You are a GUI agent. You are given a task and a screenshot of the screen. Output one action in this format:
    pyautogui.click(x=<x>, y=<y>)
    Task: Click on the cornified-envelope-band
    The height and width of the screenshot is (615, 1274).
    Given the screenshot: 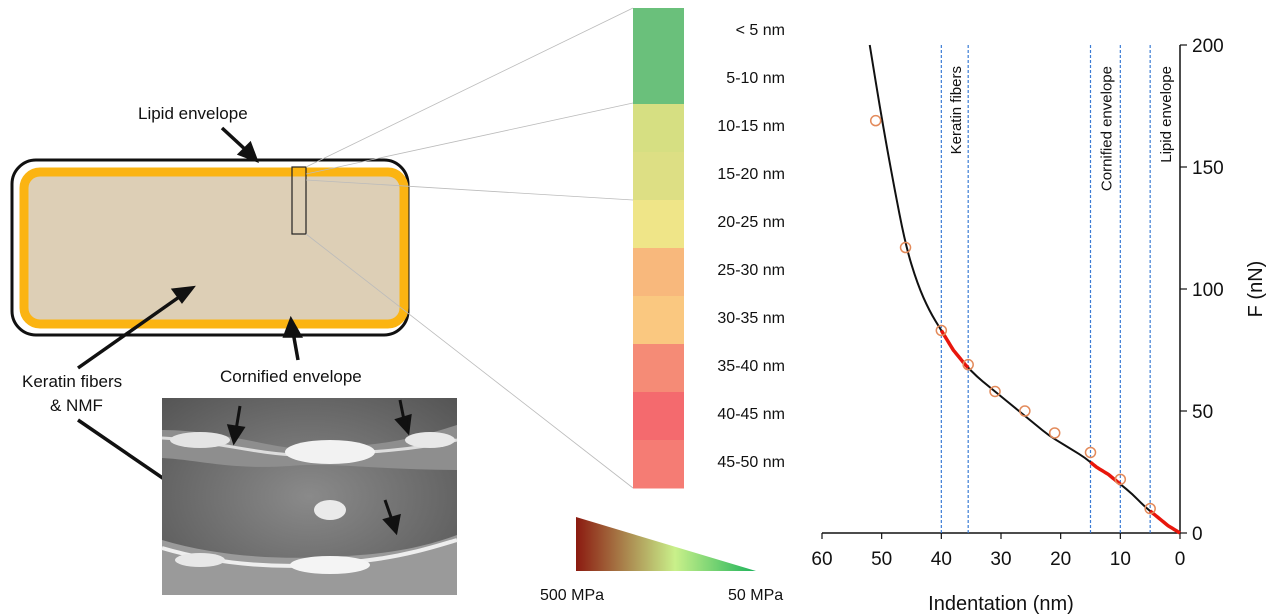 What is the action you would take?
    pyautogui.click(x=214, y=248)
    